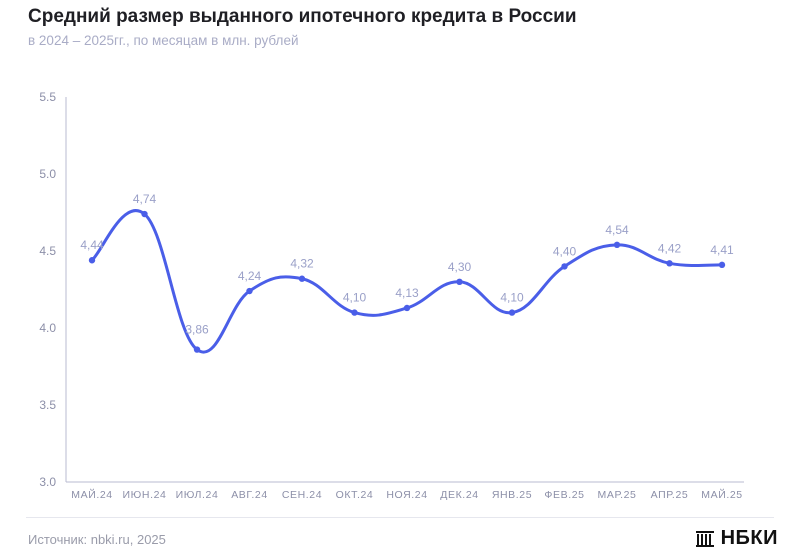 Image resolution: width=800 pixels, height=560 pixels. Describe the element at coordinates (47, 482) in the screenshot. I see `y-tick-label: 3.0` at that location.